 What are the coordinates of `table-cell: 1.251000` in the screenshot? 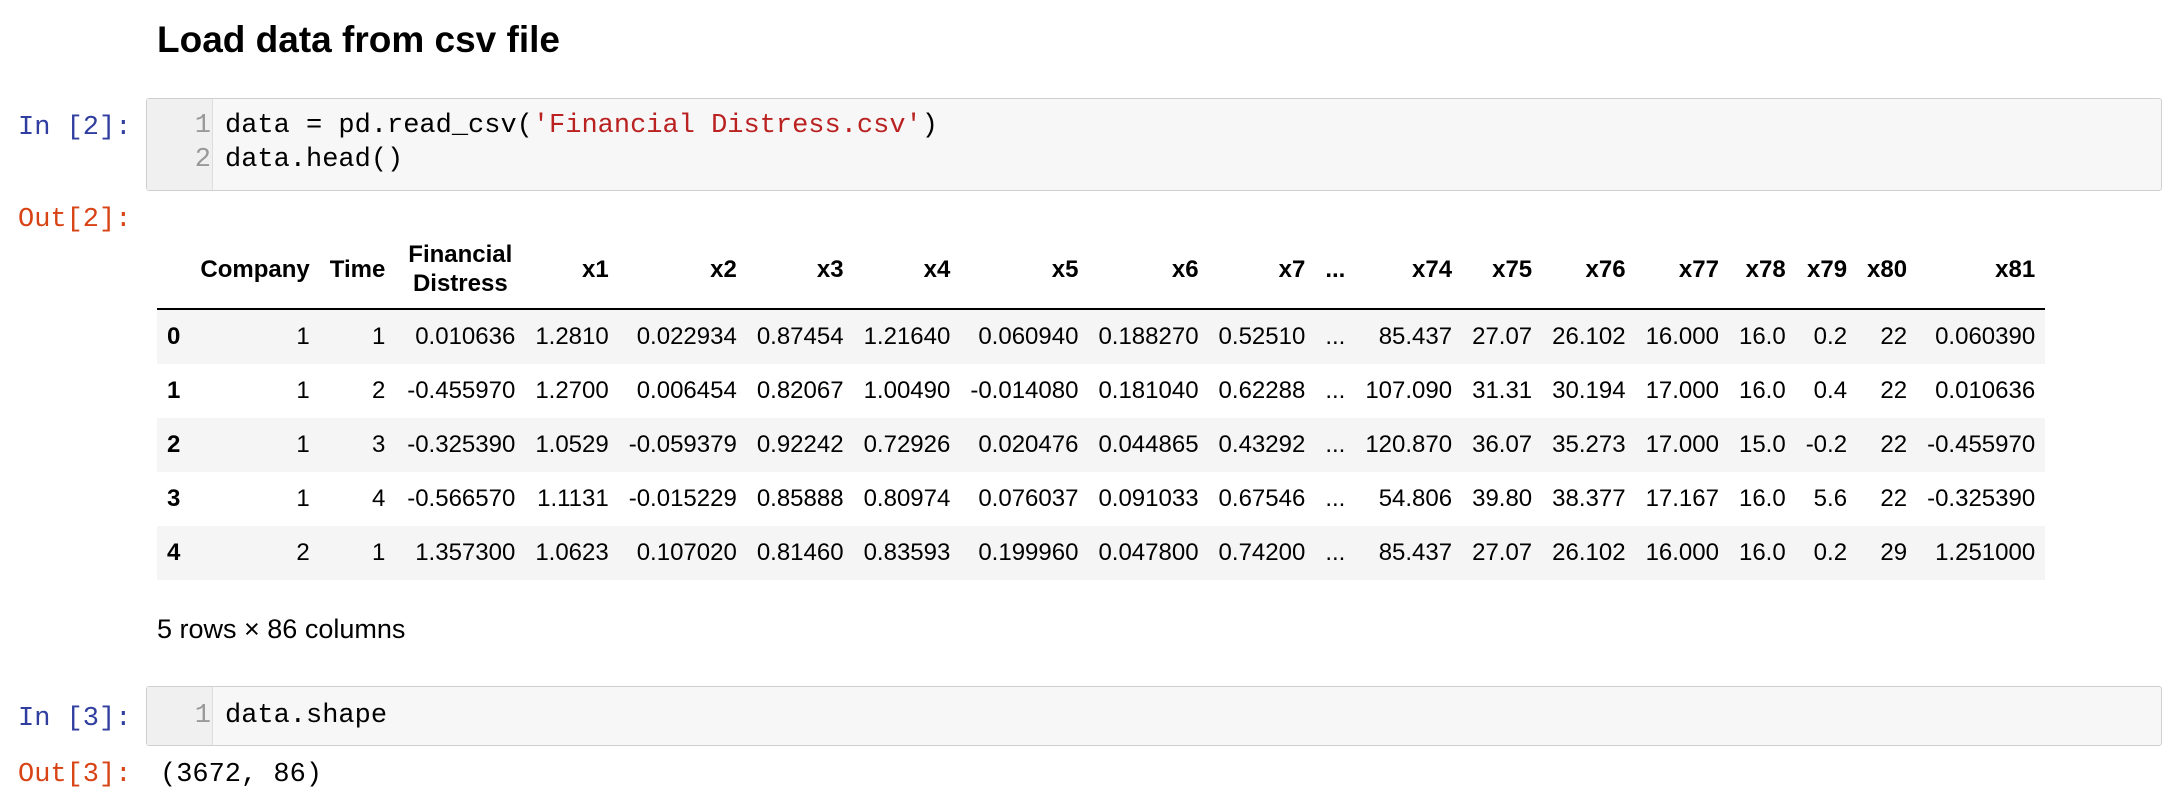 It's located at (1985, 552).